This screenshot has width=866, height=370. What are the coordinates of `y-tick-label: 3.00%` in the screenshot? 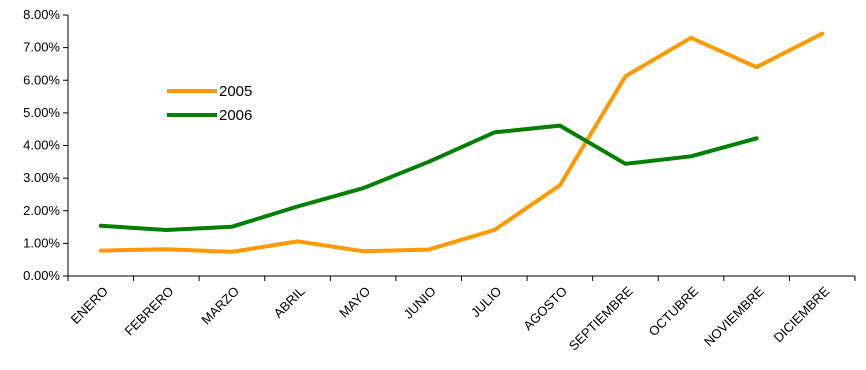 It's located at (41, 177).